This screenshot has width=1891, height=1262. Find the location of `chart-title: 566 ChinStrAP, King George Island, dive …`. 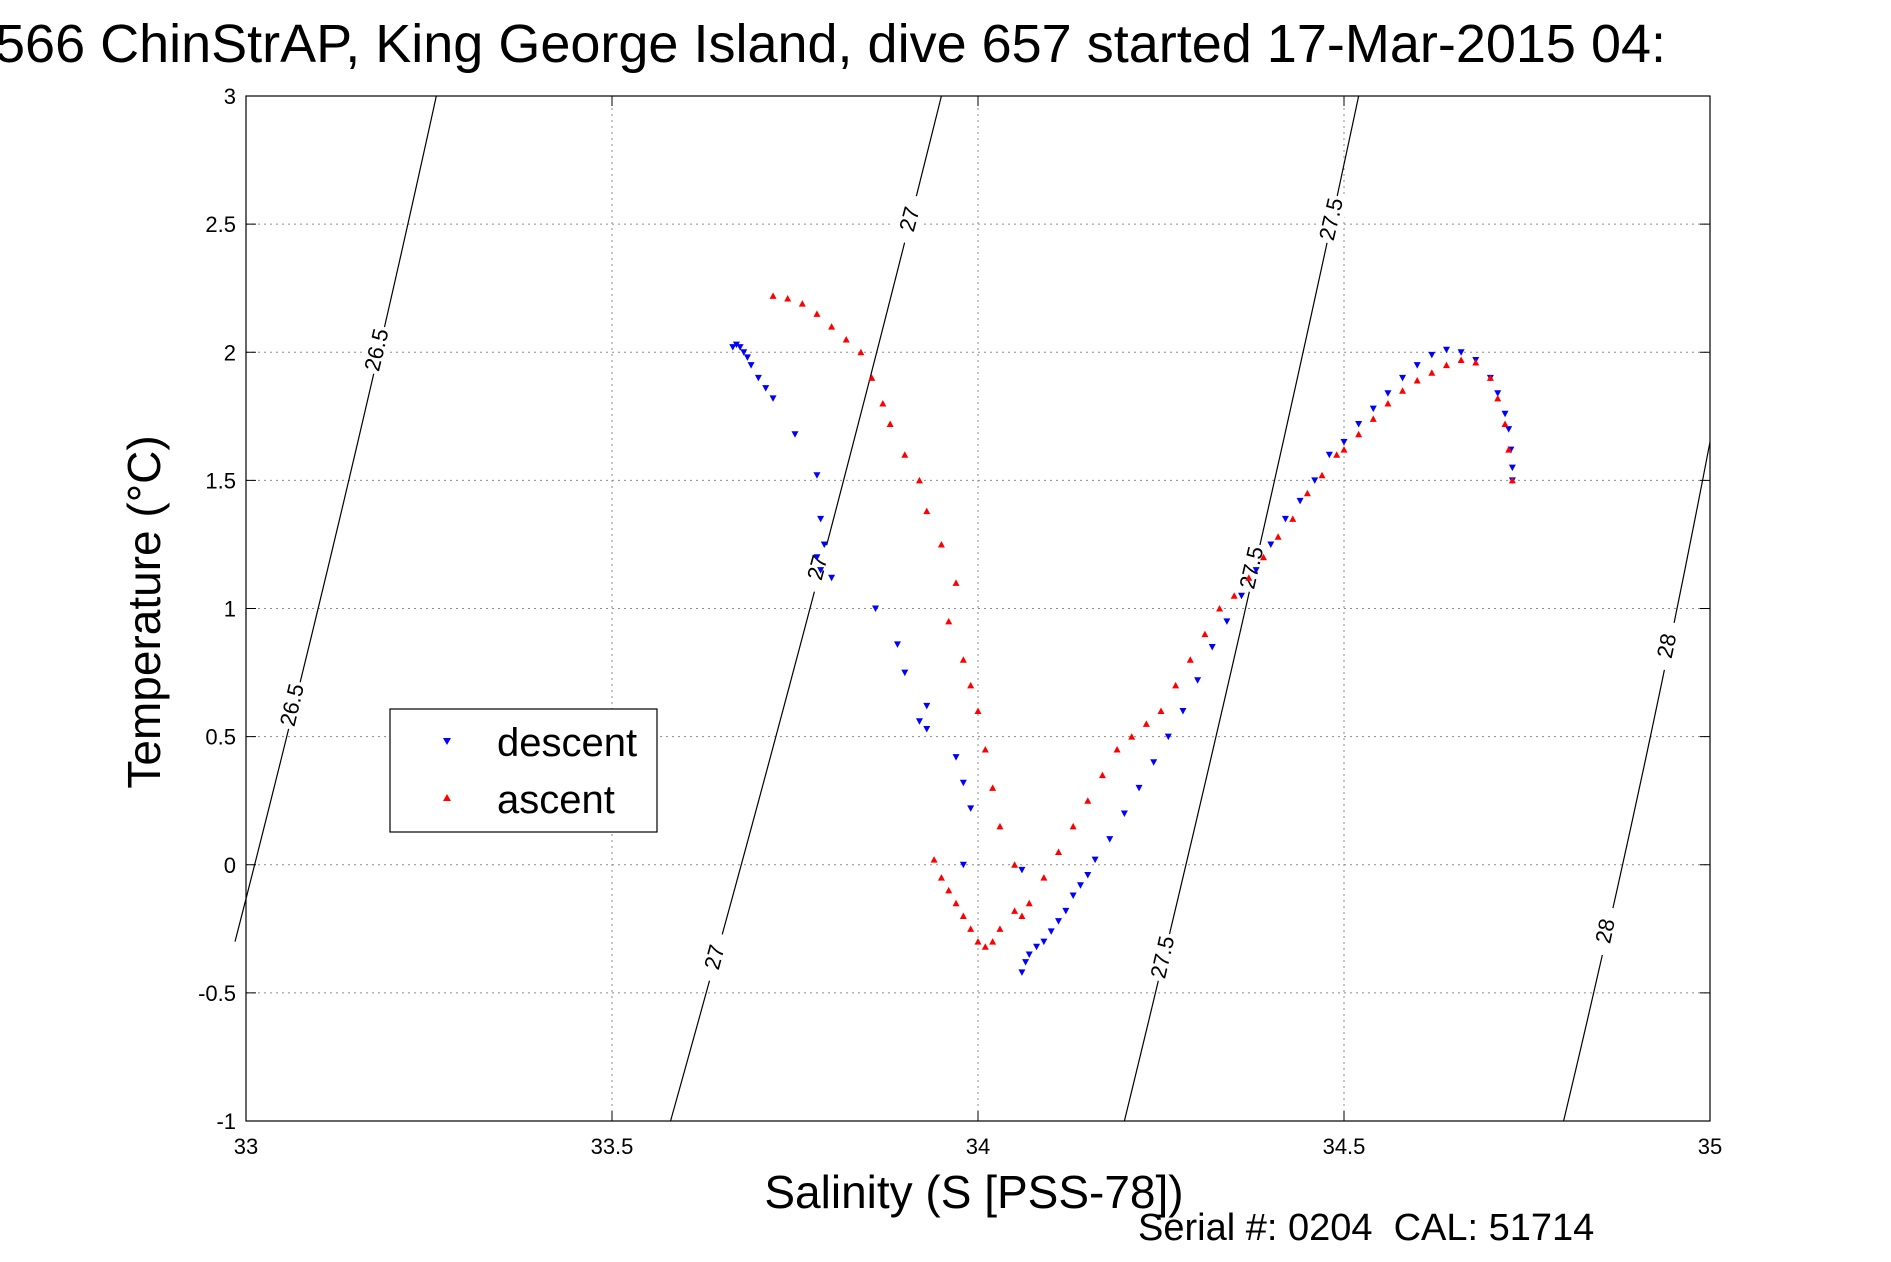

chart-title: 566 ChinStrAP, King George Island, dive … is located at coordinates (833, 44).